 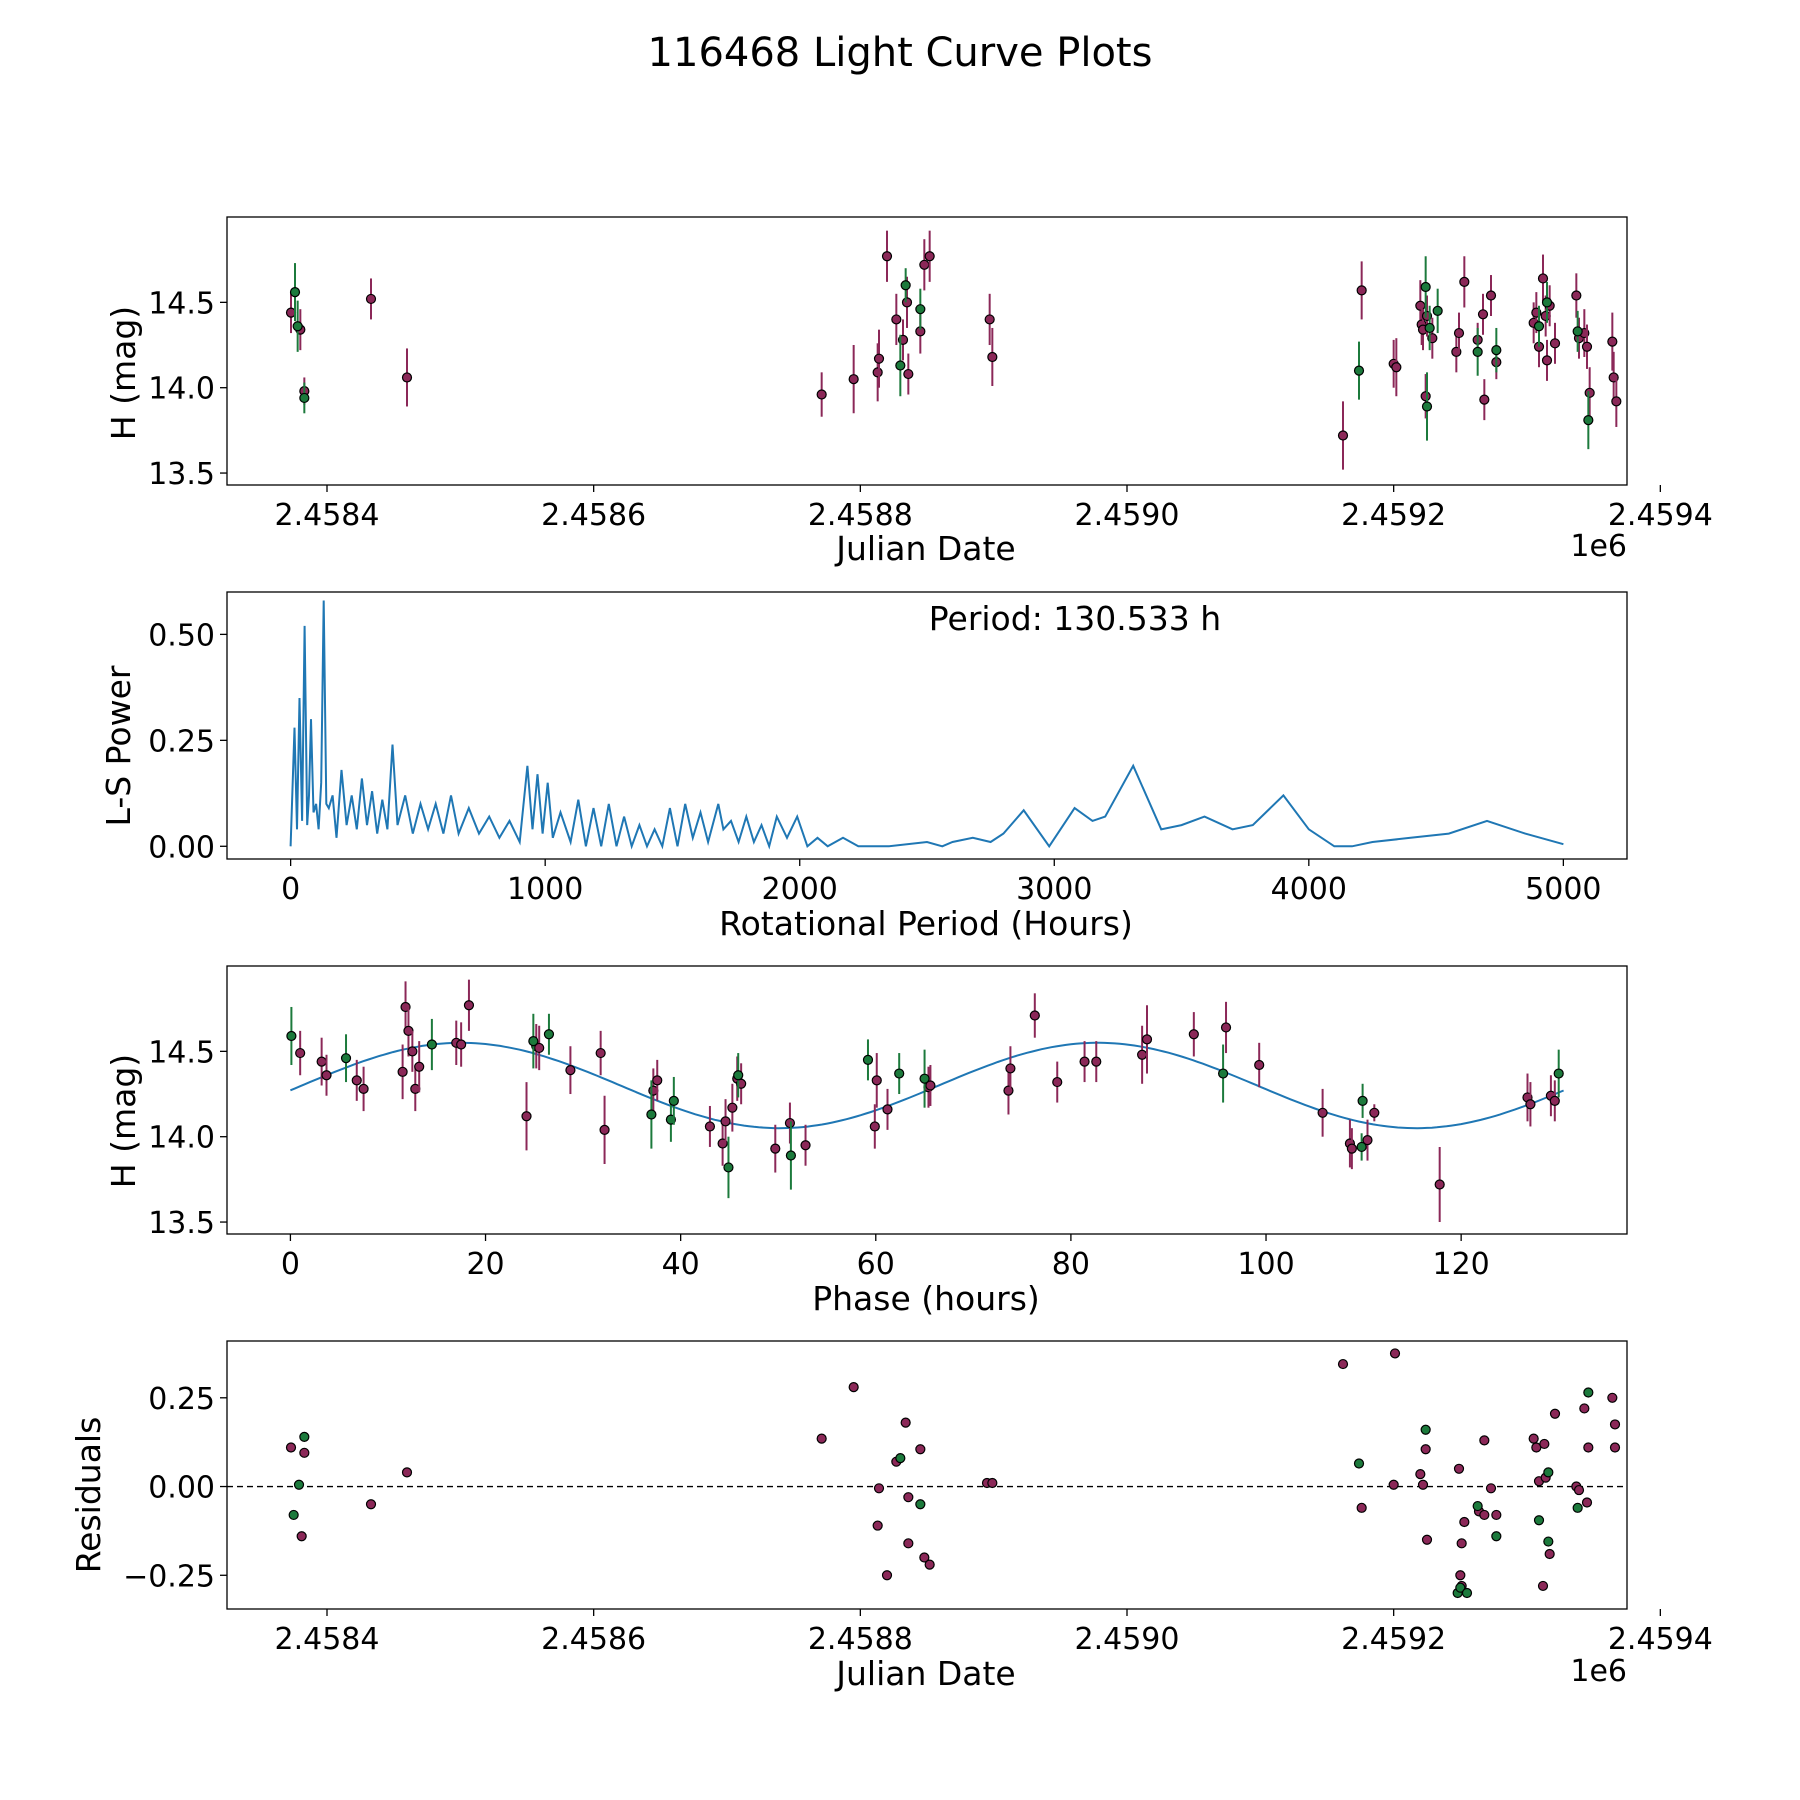 I want to click on periodogram-xtick-label: 5000, so click(x=1563, y=889).